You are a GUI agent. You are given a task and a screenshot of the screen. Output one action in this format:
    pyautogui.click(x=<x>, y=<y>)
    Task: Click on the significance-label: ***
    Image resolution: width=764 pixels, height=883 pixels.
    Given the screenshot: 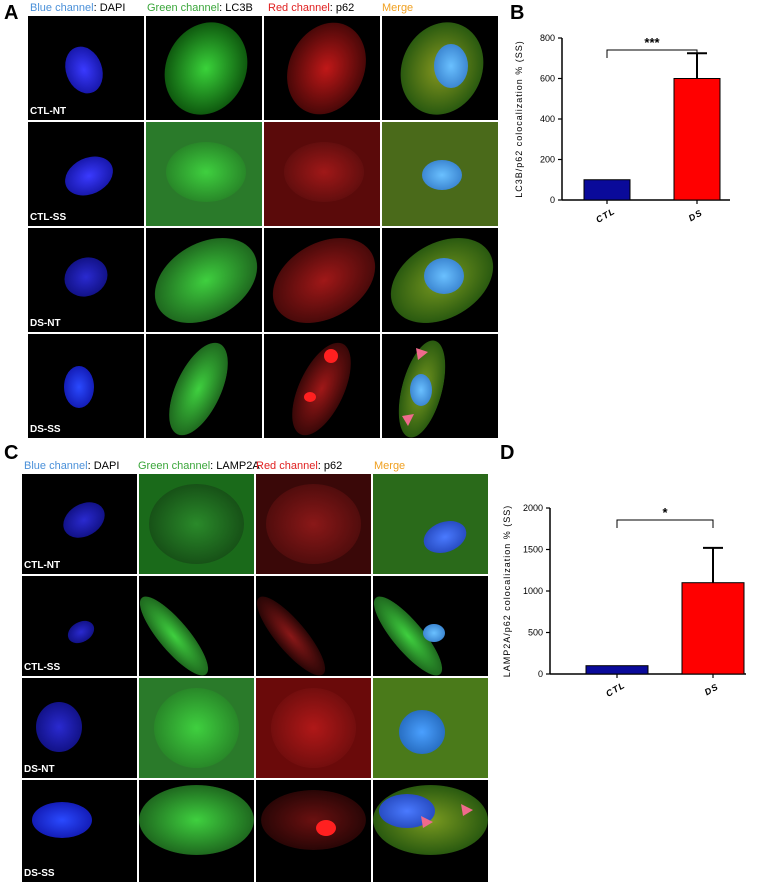 What is the action you would take?
    pyautogui.click(x=652, y=42)
    